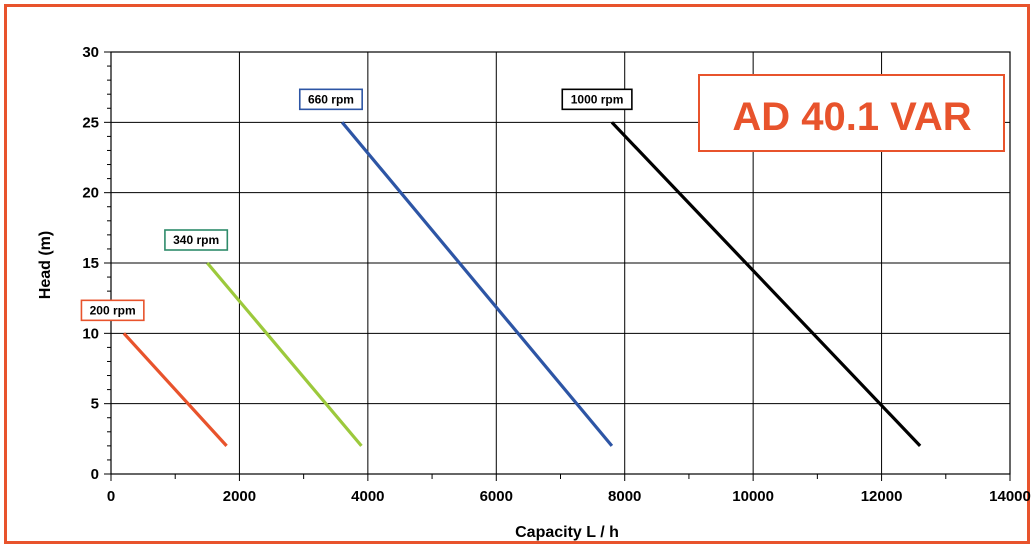 This screenshot has height=547, width=1036. I want to click on title-box: AD 40.1 VAR, so click(851, 113).